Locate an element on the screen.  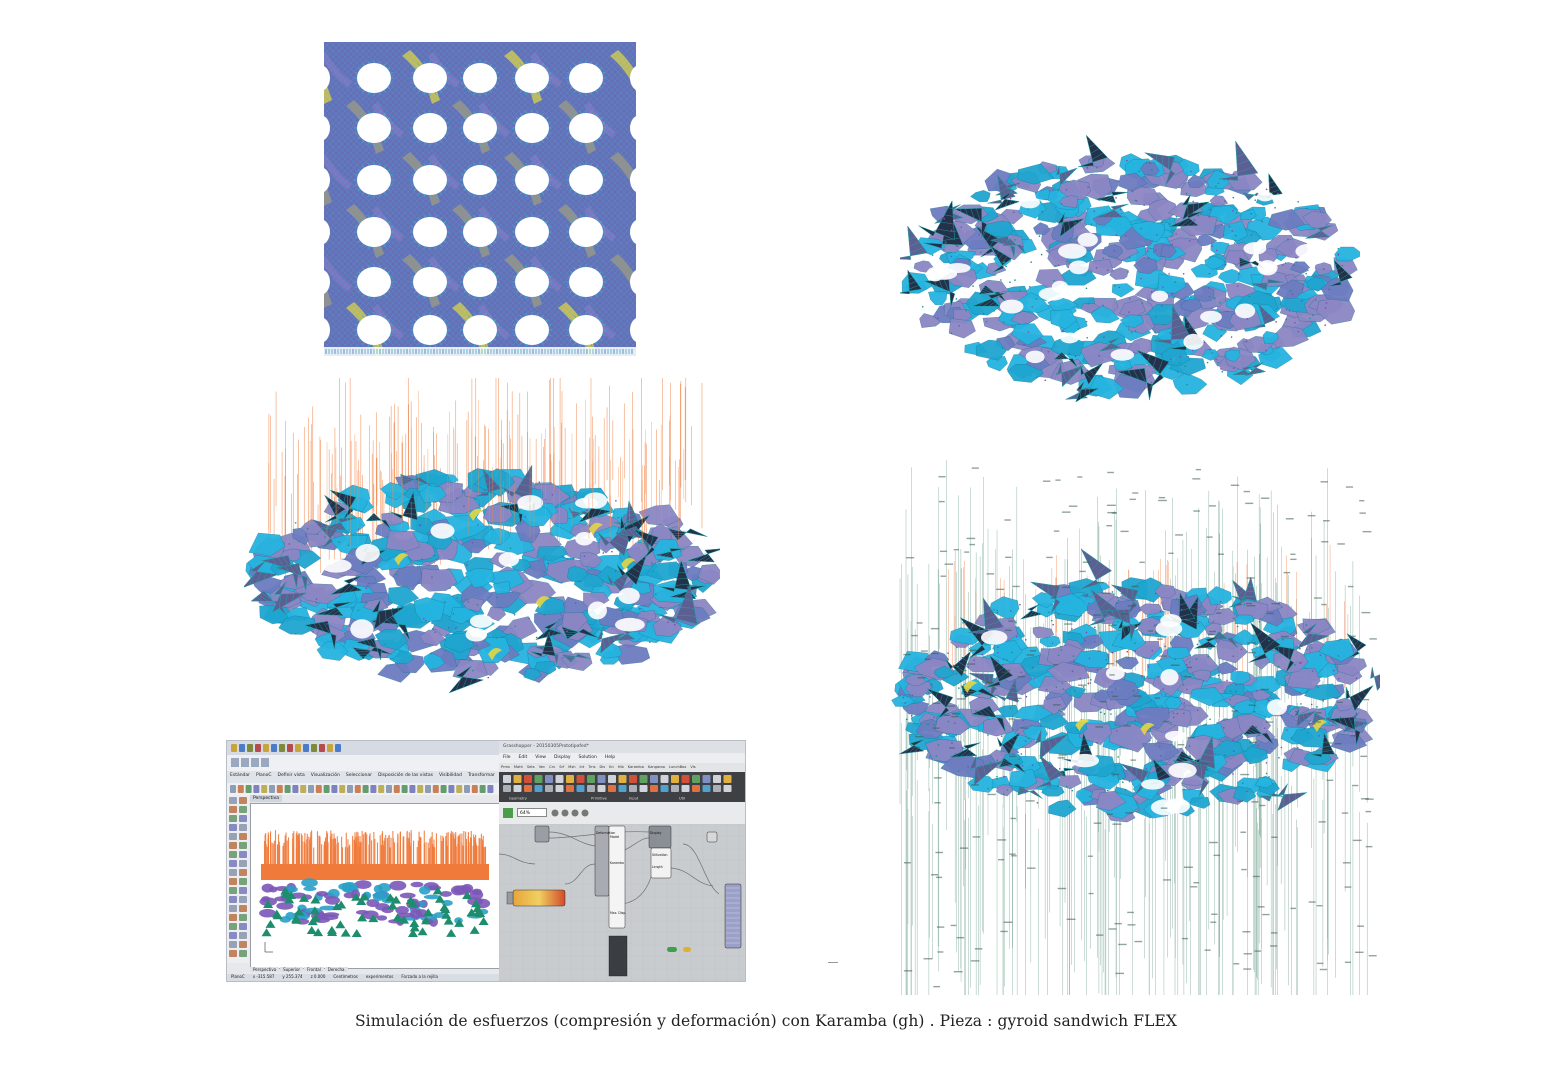
grasshopper-tab: Sets is located at coordinates (530, 767).